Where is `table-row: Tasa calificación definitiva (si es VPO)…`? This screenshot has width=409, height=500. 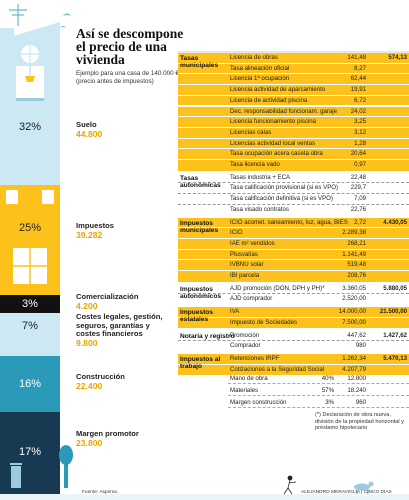
table-row: Tasa calificación definitiva (si es VPO)… is located at coordinates (293, 199).